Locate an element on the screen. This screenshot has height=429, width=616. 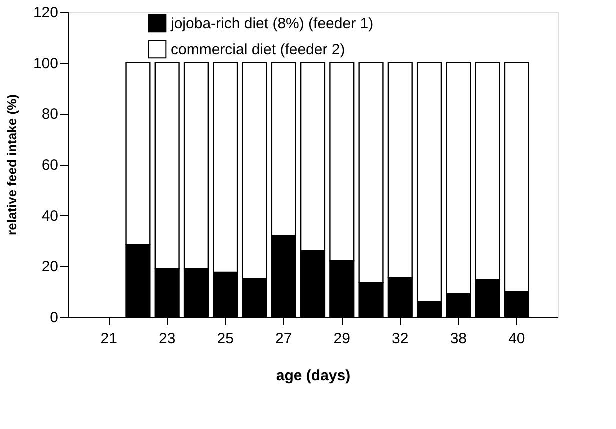
y-tick-label: 120 is located at coordinates (45, 13).